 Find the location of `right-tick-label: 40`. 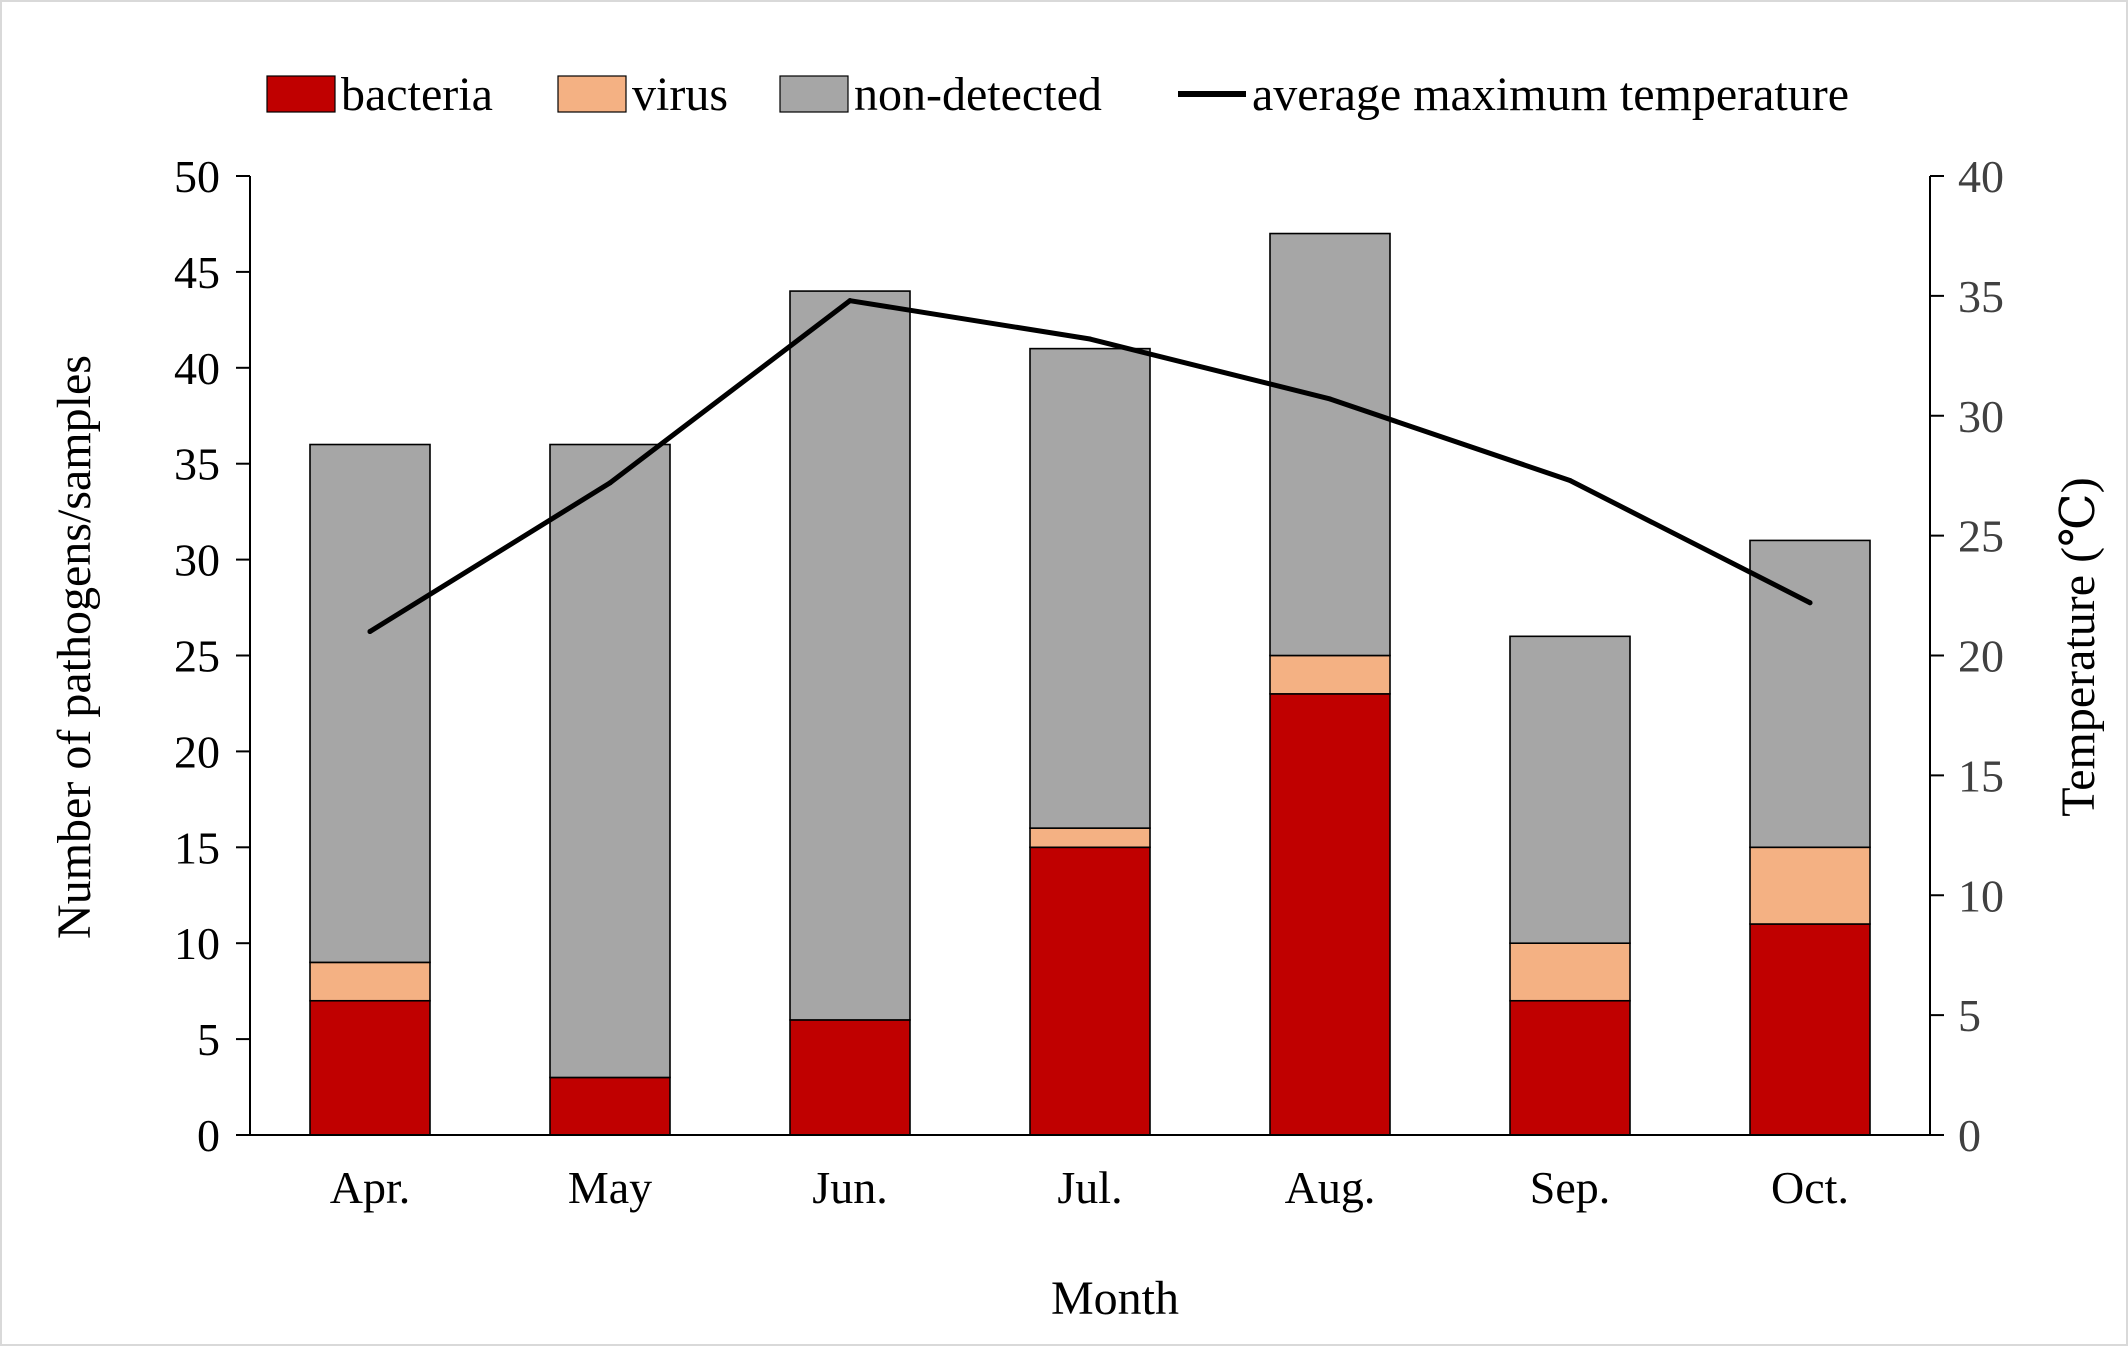

right-tick-label: 40 is located at coordinates (1981, 176).